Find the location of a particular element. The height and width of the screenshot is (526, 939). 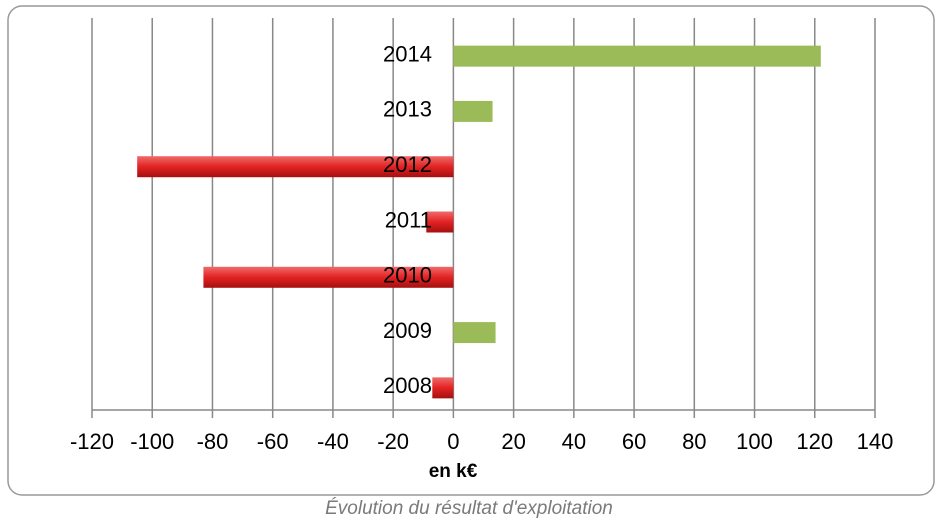

x-tick-label: 140 is located at coordinates (875, 441).